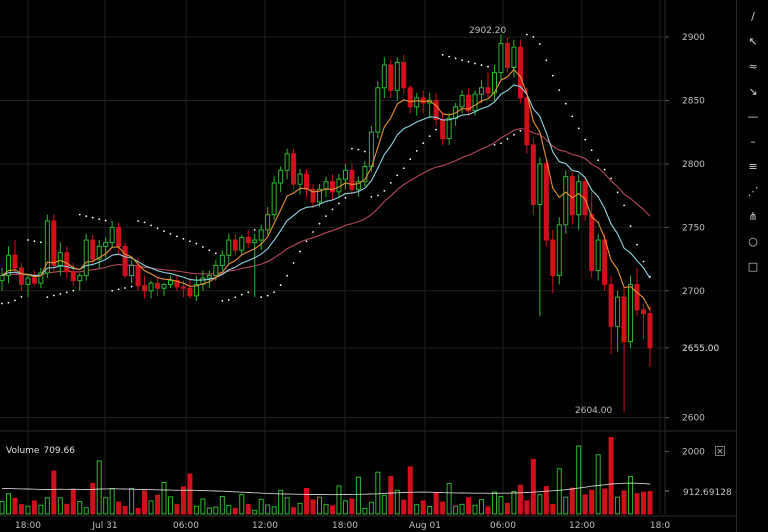 Image resolution: width=768 pixels, height=532 pixels. What do you see at coordinates (753, 66) in the screenshot?
I see `brush-icon: ≈` at bounding box center [753, 66].